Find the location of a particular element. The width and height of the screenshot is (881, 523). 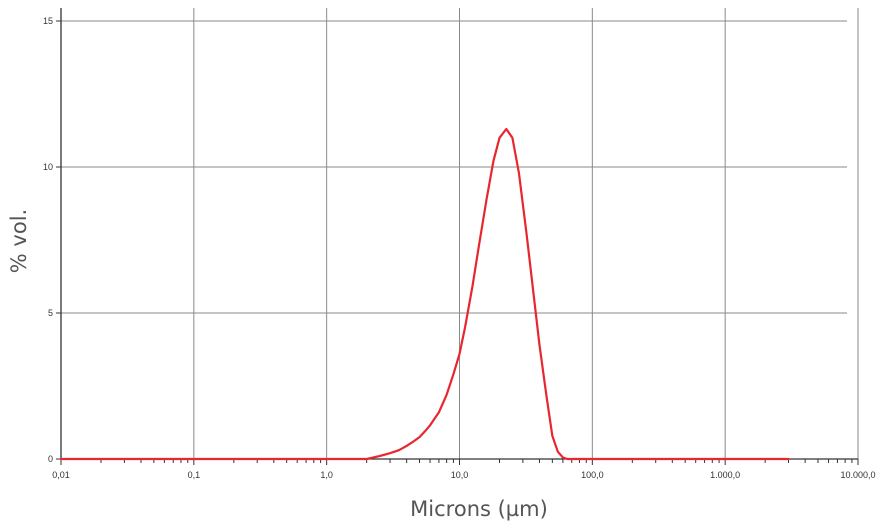

x-tick-label: 10.000,0 is located at coordinates (857, 475).